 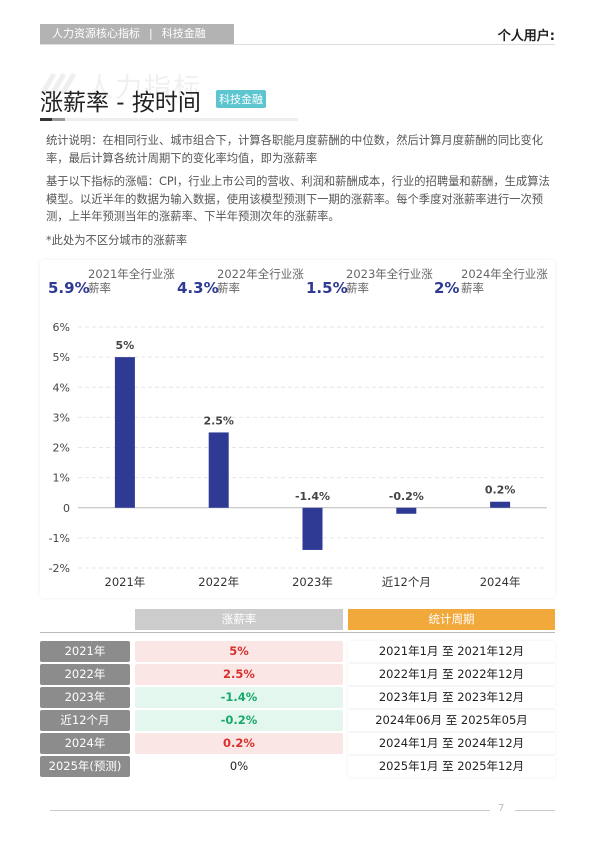 I want to click on value-label: -0.2%, so click(x=406, y=496).